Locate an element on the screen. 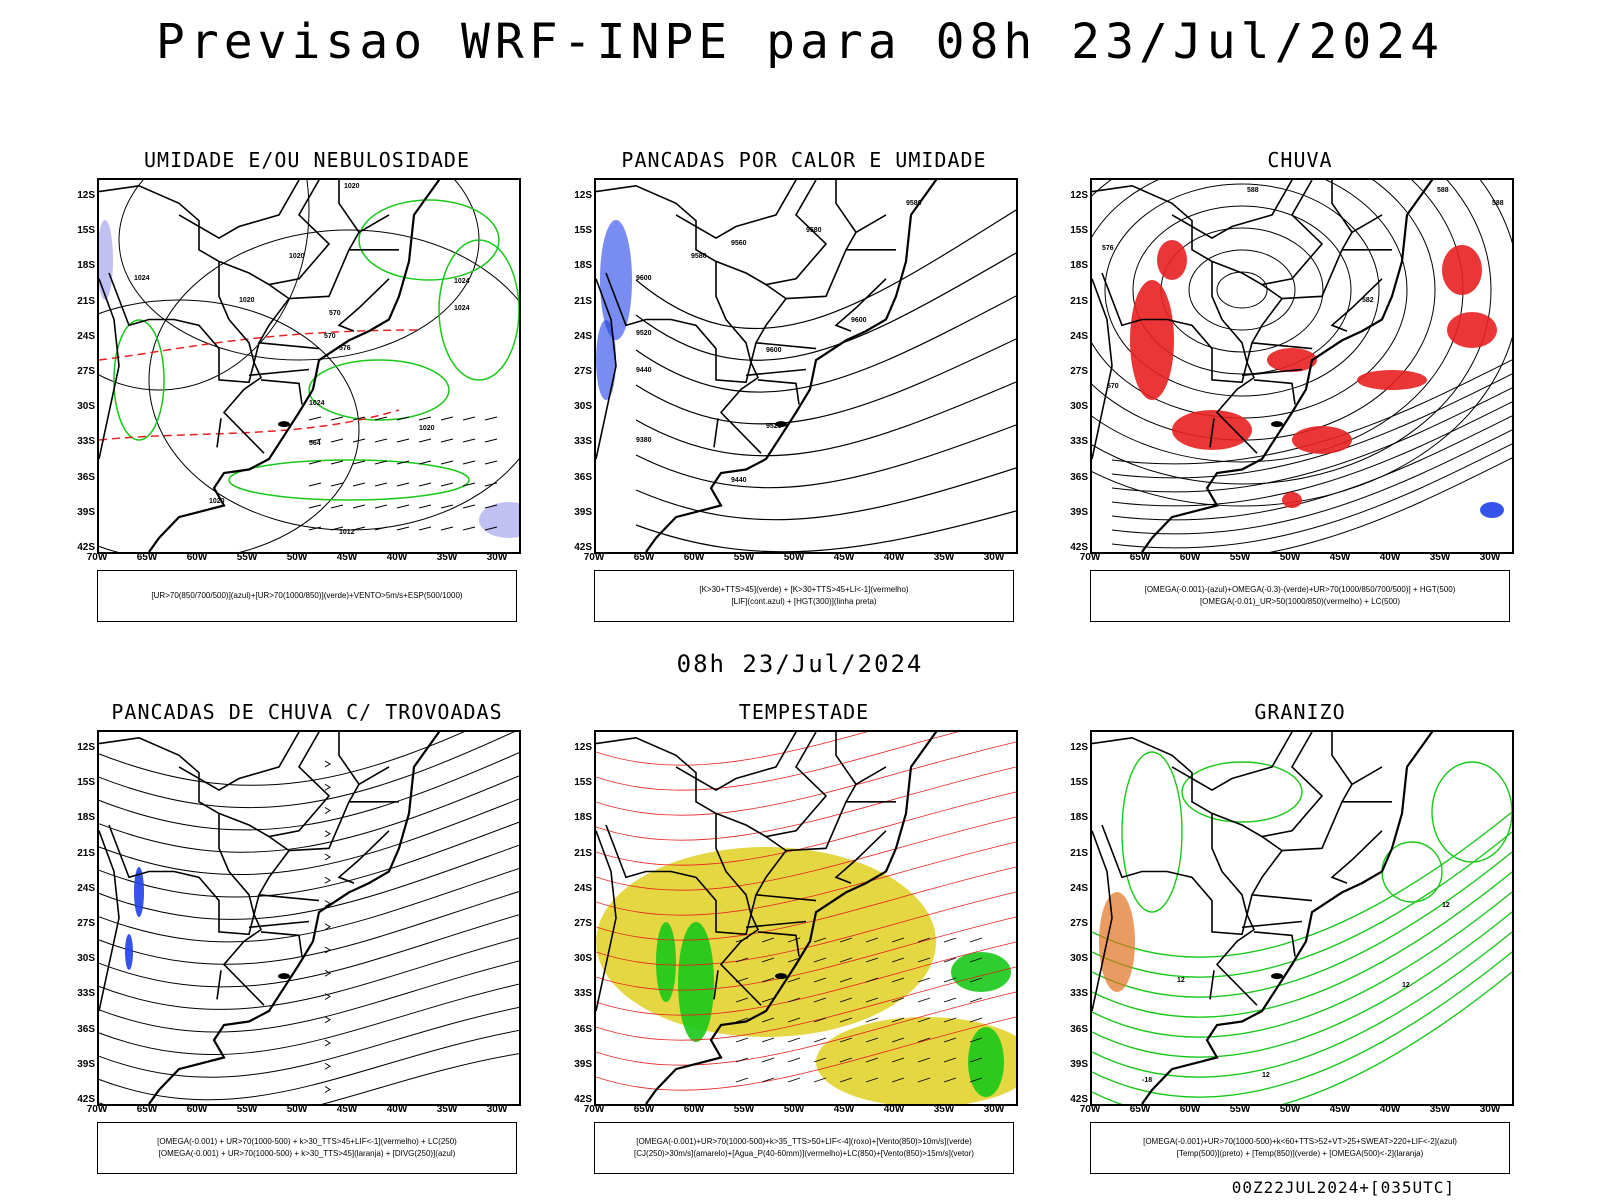  contour-label: 570 is located at coordinates (1113, 386).